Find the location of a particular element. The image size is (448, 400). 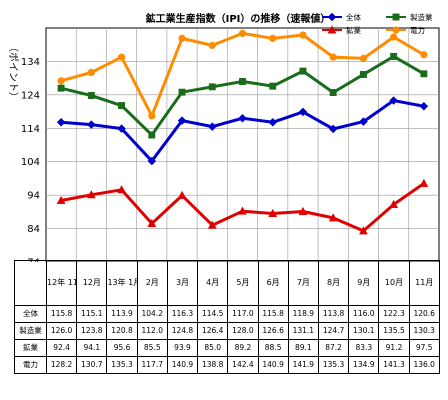

table-cell: 87.2 is located at coordinates (333, 348).